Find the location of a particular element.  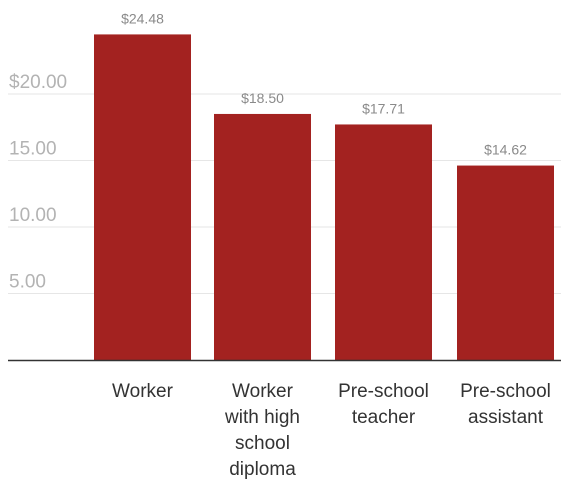

x-tick-label-line: diploma is located at coordinates (262, 469).